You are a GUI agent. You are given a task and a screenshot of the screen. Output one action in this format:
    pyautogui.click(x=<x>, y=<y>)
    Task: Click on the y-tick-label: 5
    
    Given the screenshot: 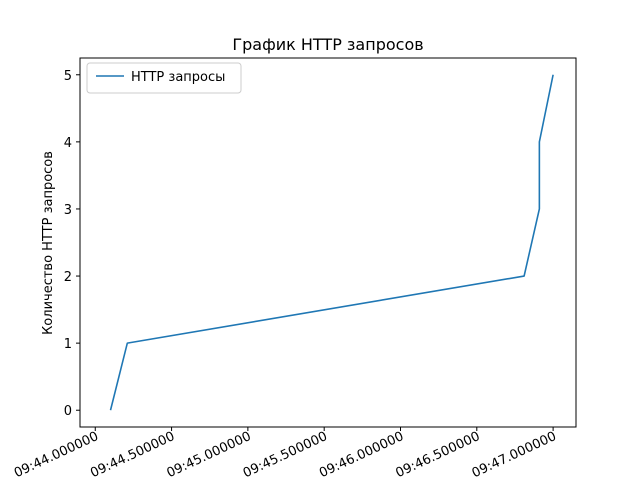 What is the action you would take?
    pyautogui.click(x=68, y=76)
    